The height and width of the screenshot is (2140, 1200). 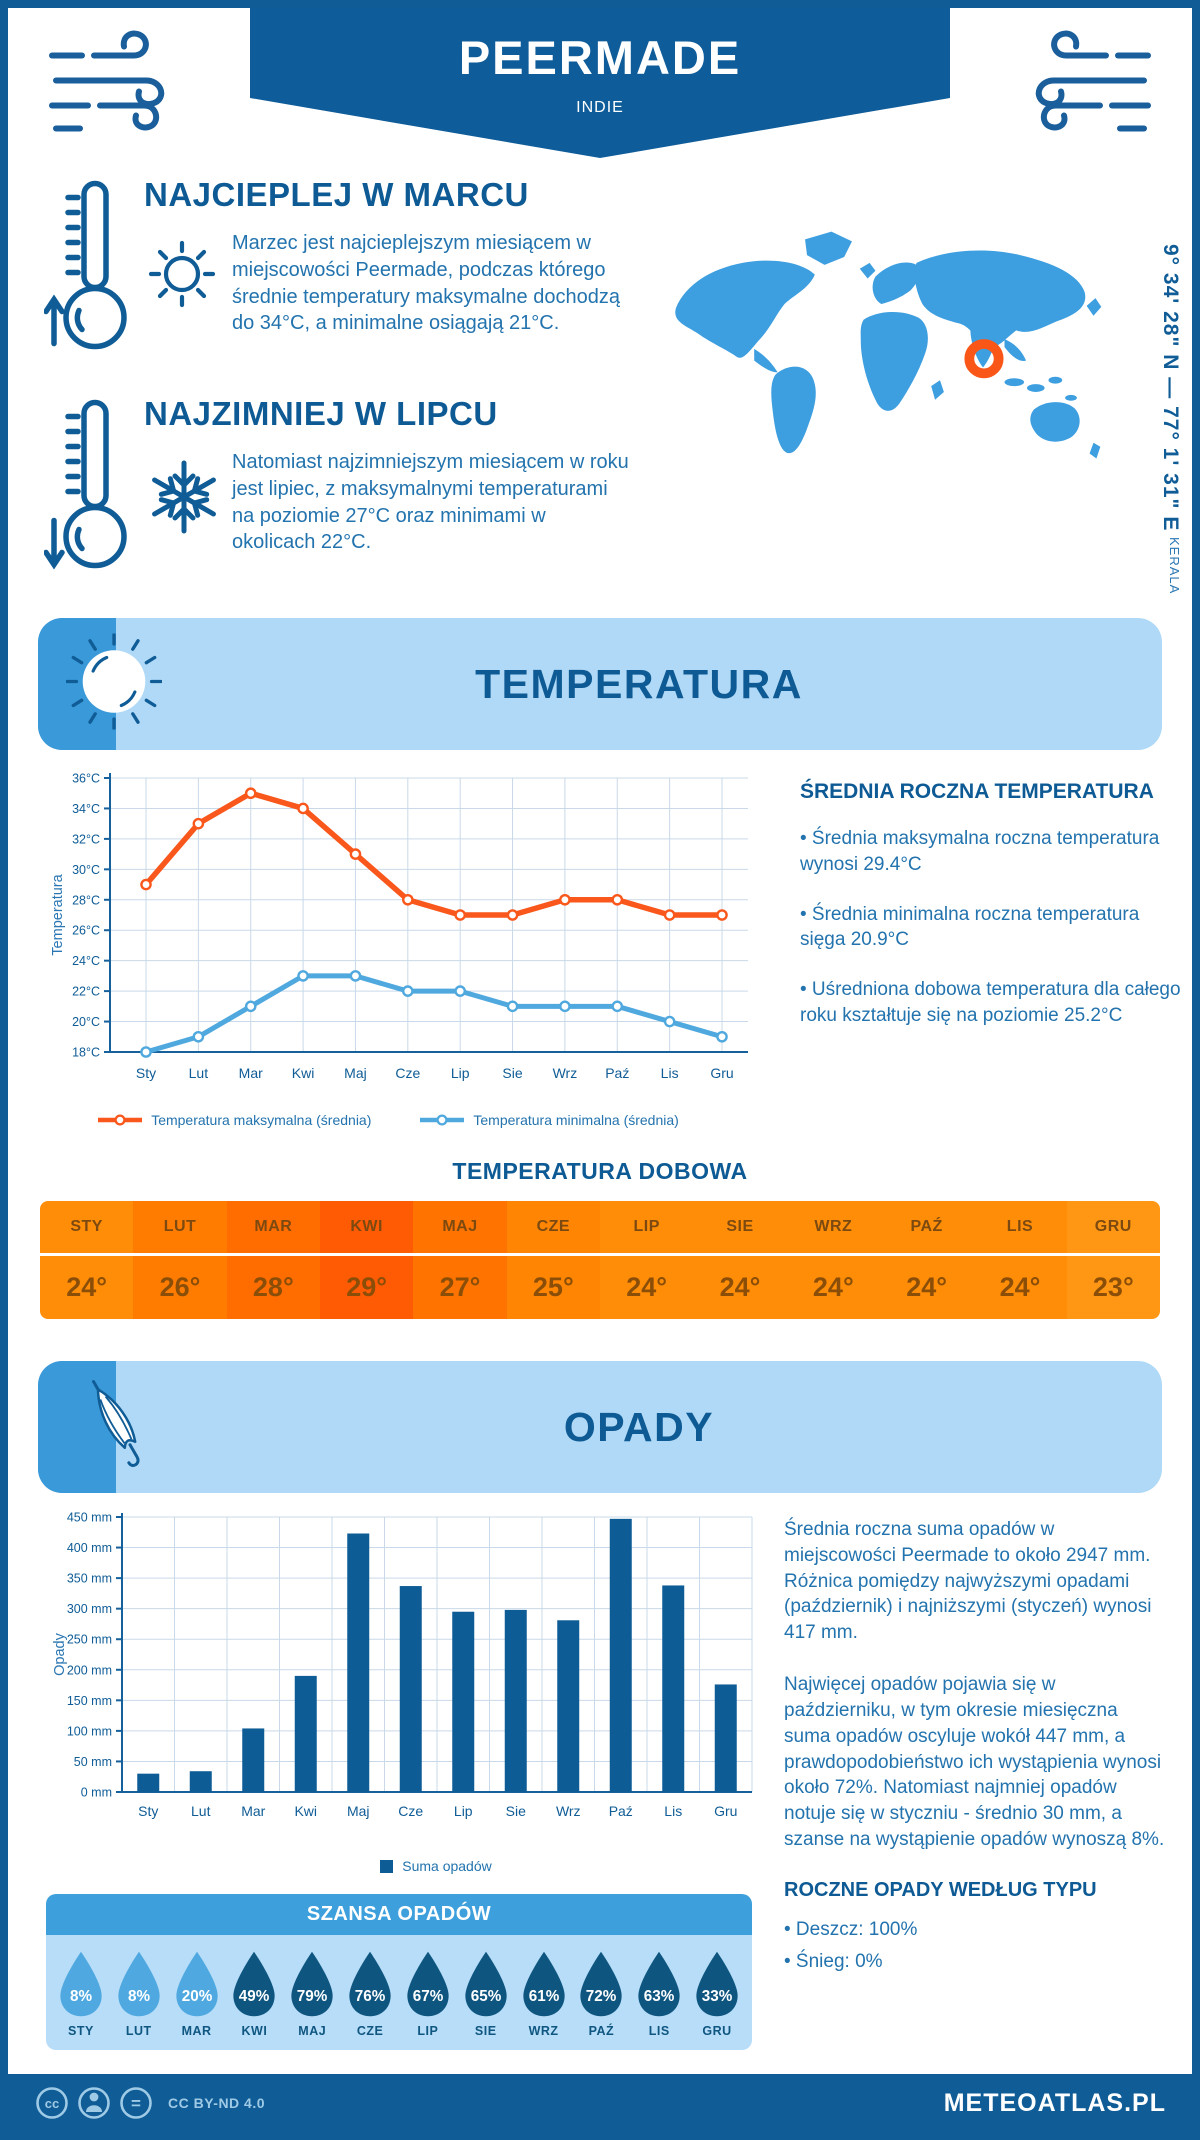 What do you see at coordinates (428, 1996) in the screenshot?
I see `svg-text: 67%` at bounding box center [428, 1996].